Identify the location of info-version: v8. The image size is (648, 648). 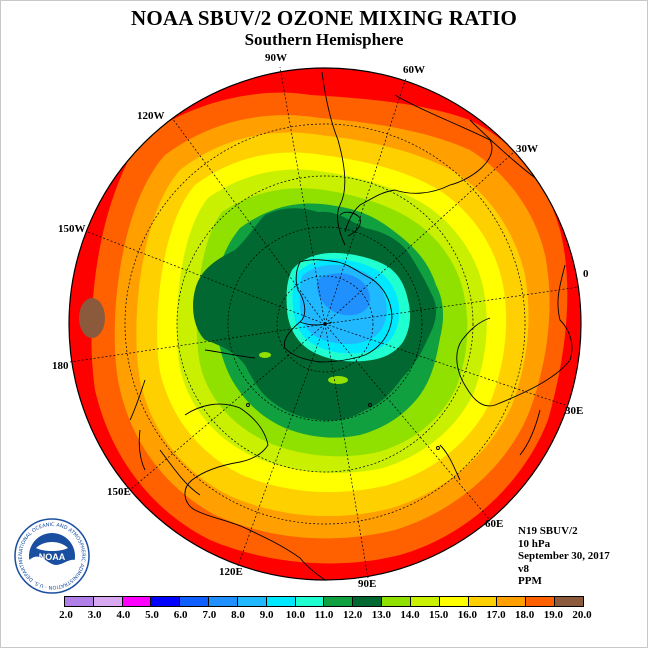
(523, 568).